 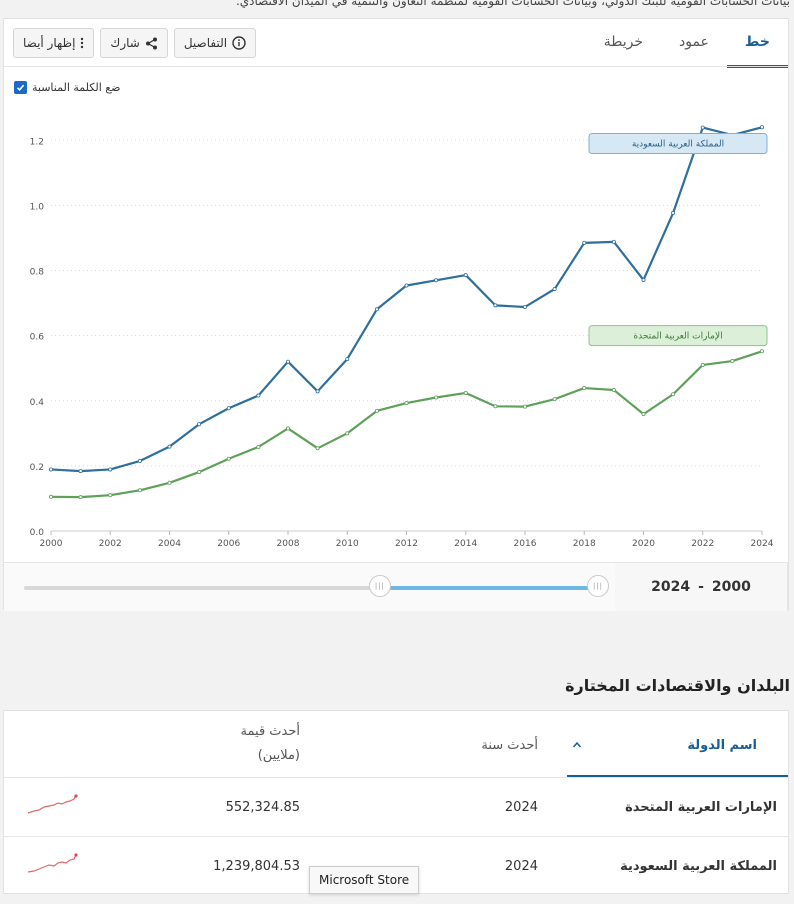 I want to click on row-value: 552,324.85, so click(x=262, y=807).